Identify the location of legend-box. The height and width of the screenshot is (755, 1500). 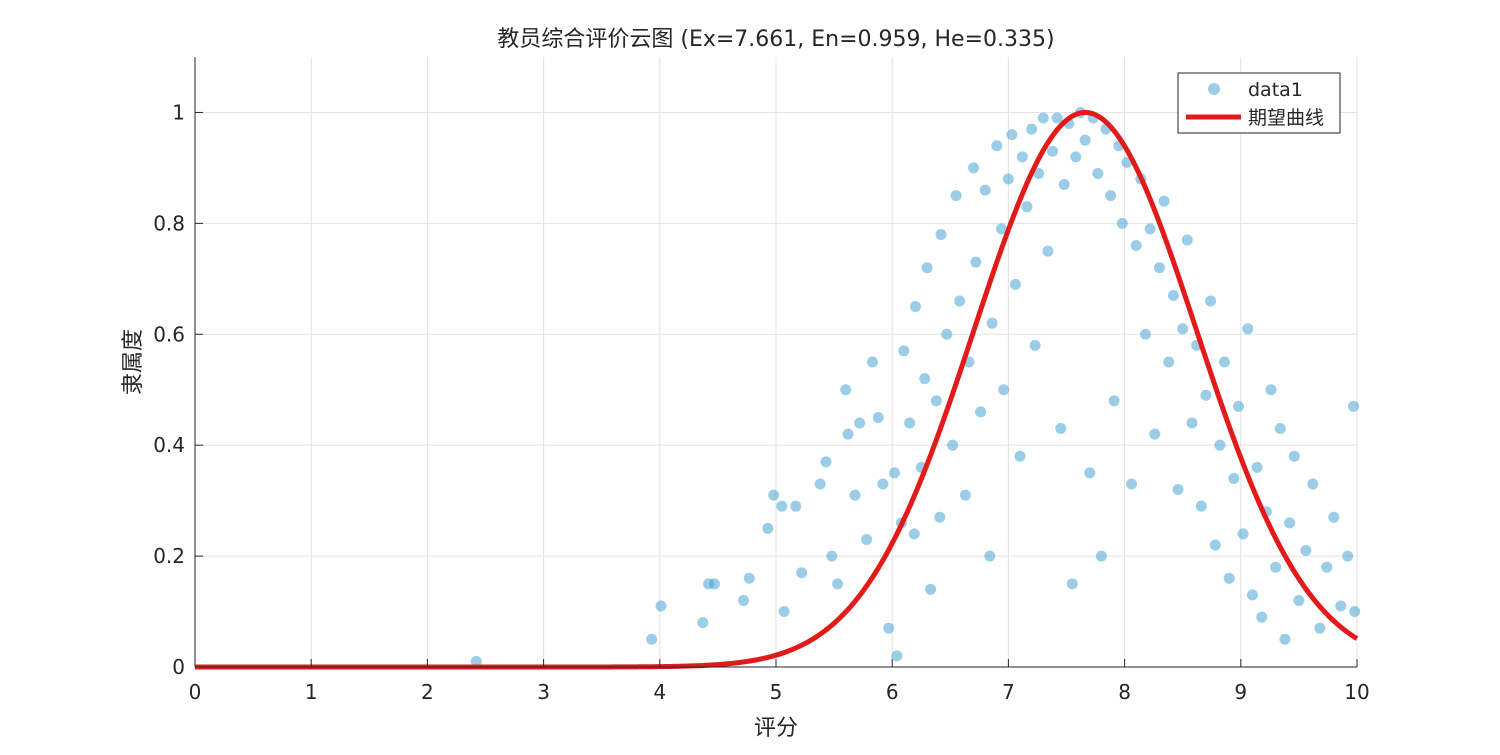
(1259, 103).